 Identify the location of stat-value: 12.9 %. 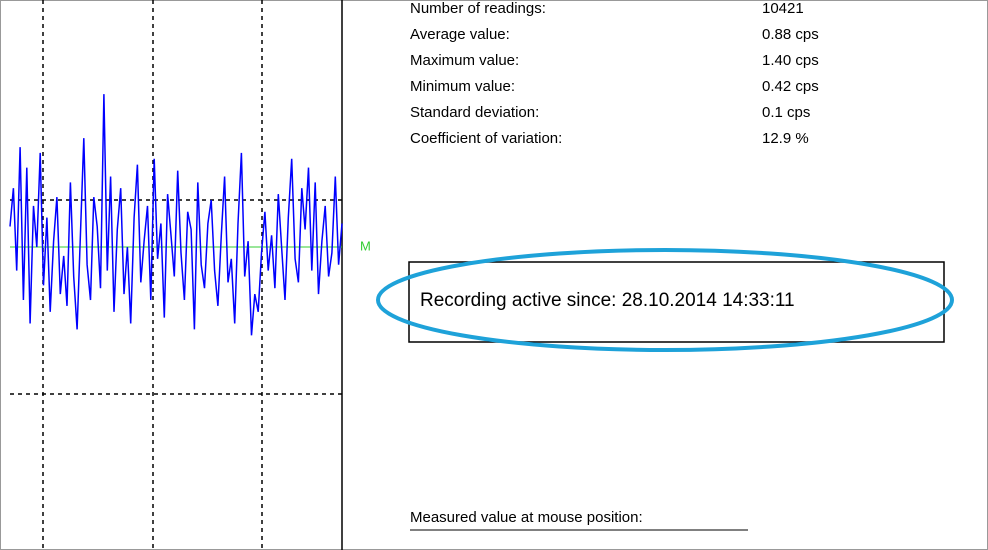
(785, 138).